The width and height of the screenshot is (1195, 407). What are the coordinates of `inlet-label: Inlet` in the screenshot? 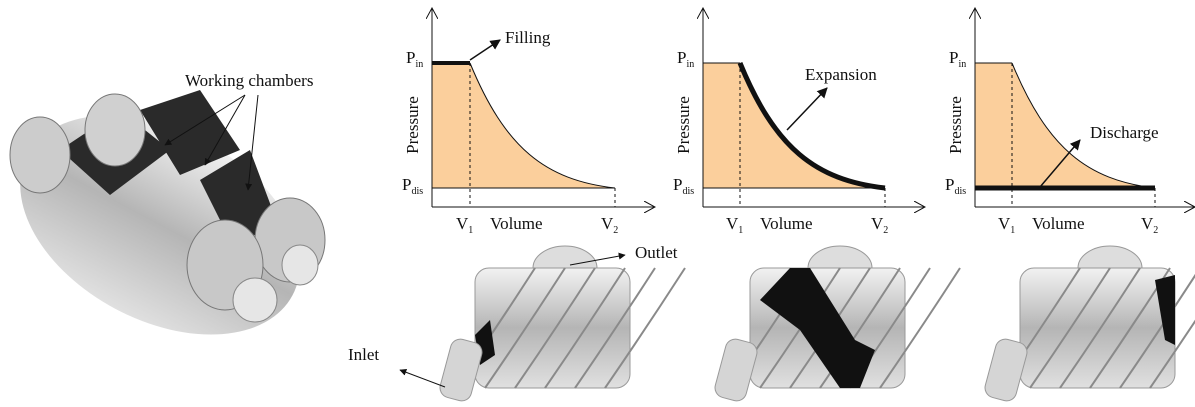 It's located at (363, 354).